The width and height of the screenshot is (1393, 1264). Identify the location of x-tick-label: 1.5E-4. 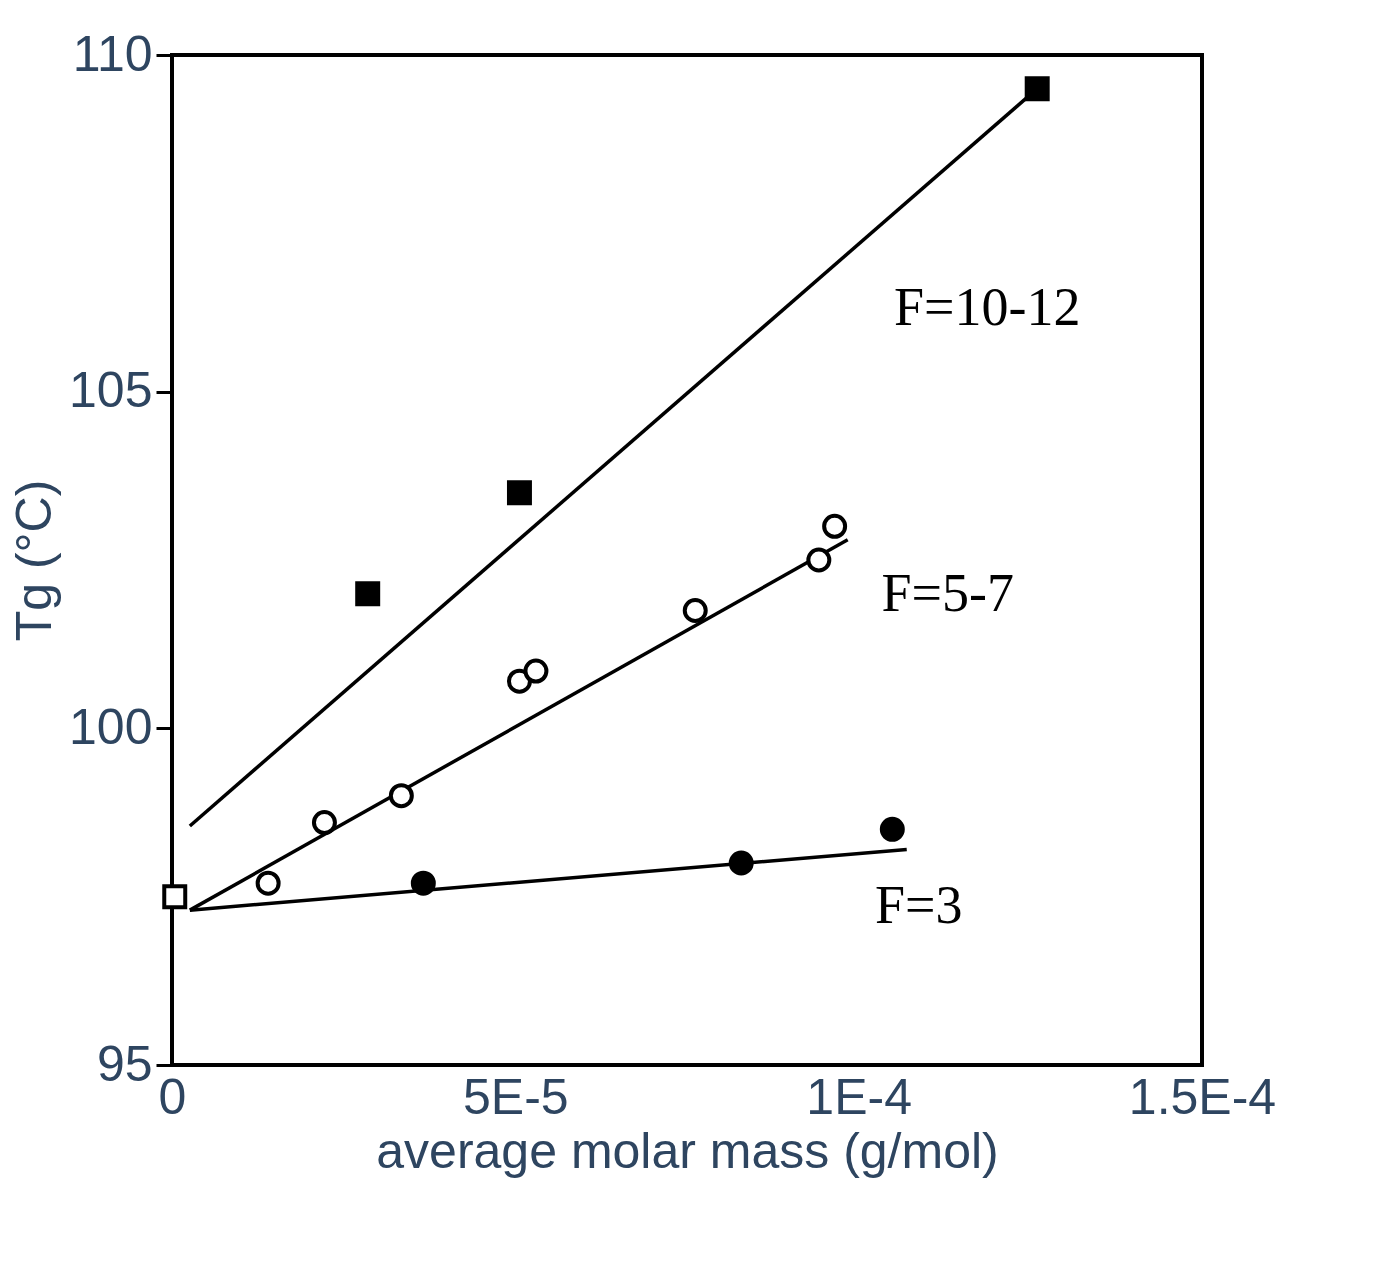
(1202, 1096).